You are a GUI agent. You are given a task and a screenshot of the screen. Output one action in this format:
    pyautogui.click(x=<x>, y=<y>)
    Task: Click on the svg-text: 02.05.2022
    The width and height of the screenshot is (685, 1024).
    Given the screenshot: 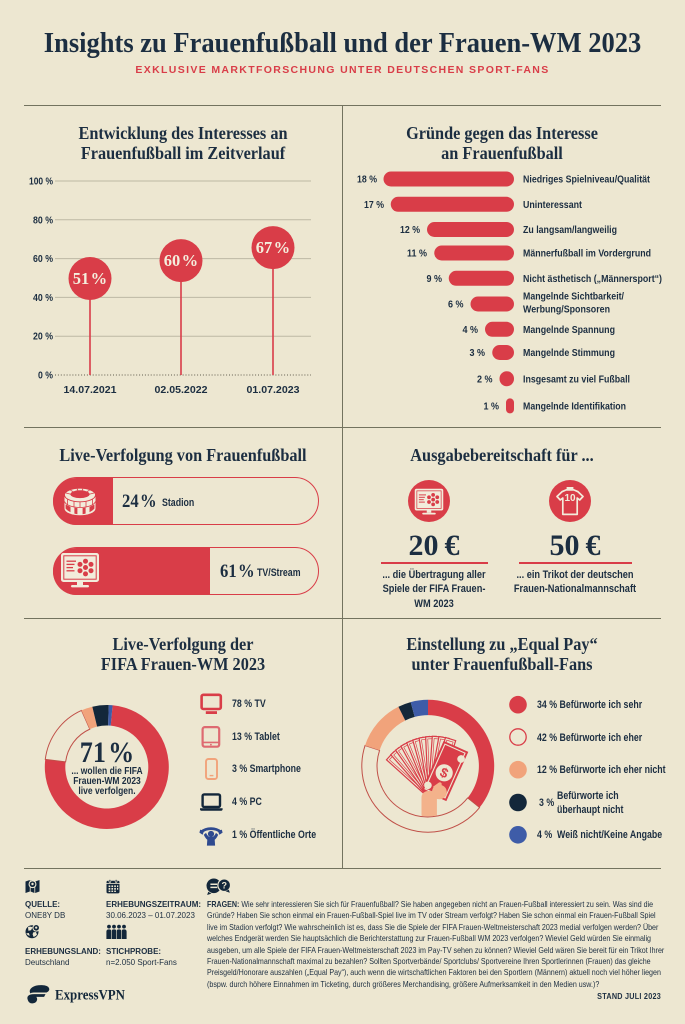 What is the action you would take?
    pyautogui.click(x=181, y=390)
    